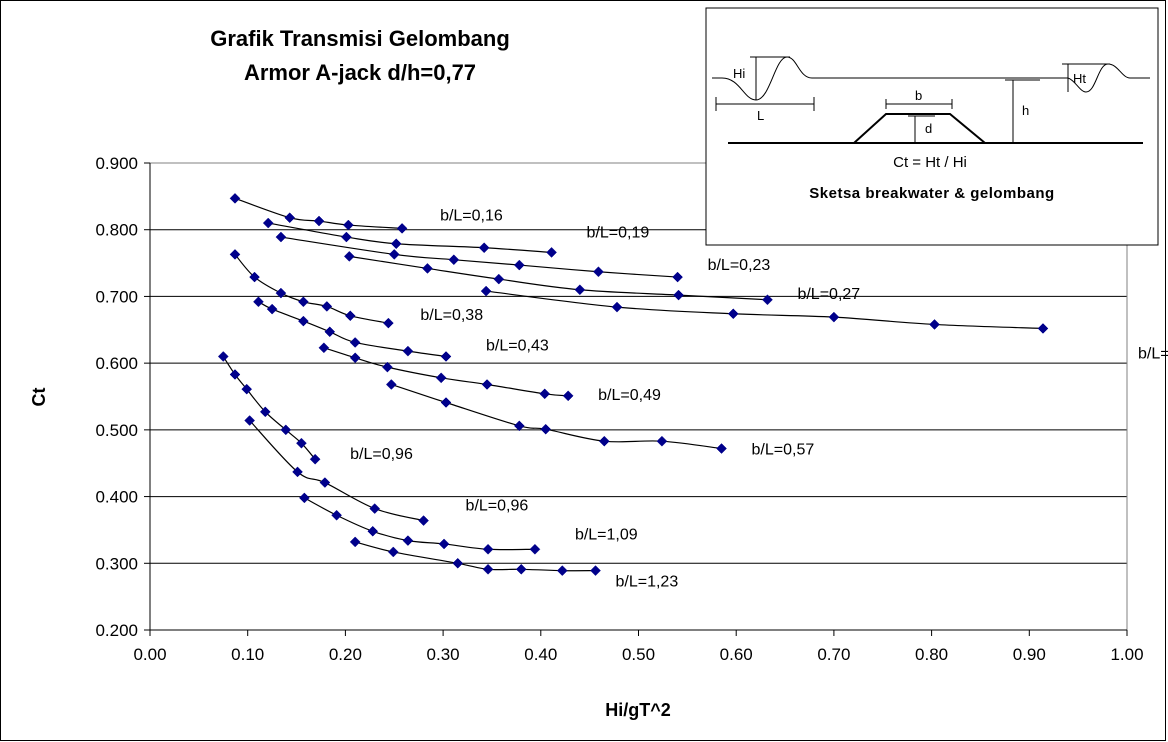 The image size is (1168, 742). Describe the element at coordinates (116, 630) in the screenshot. I see `y-tick-label: 0.200` at that location.